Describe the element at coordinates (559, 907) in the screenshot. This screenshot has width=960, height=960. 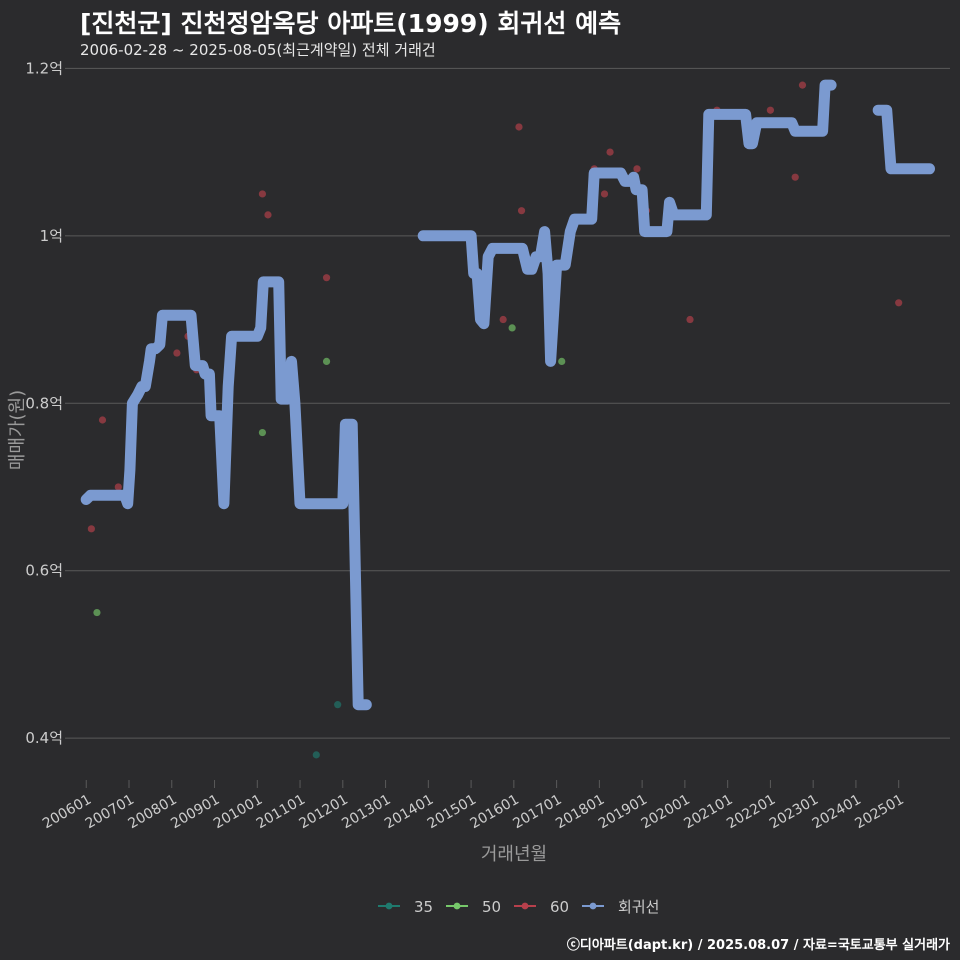
I see `legend-label: 60` at that location.